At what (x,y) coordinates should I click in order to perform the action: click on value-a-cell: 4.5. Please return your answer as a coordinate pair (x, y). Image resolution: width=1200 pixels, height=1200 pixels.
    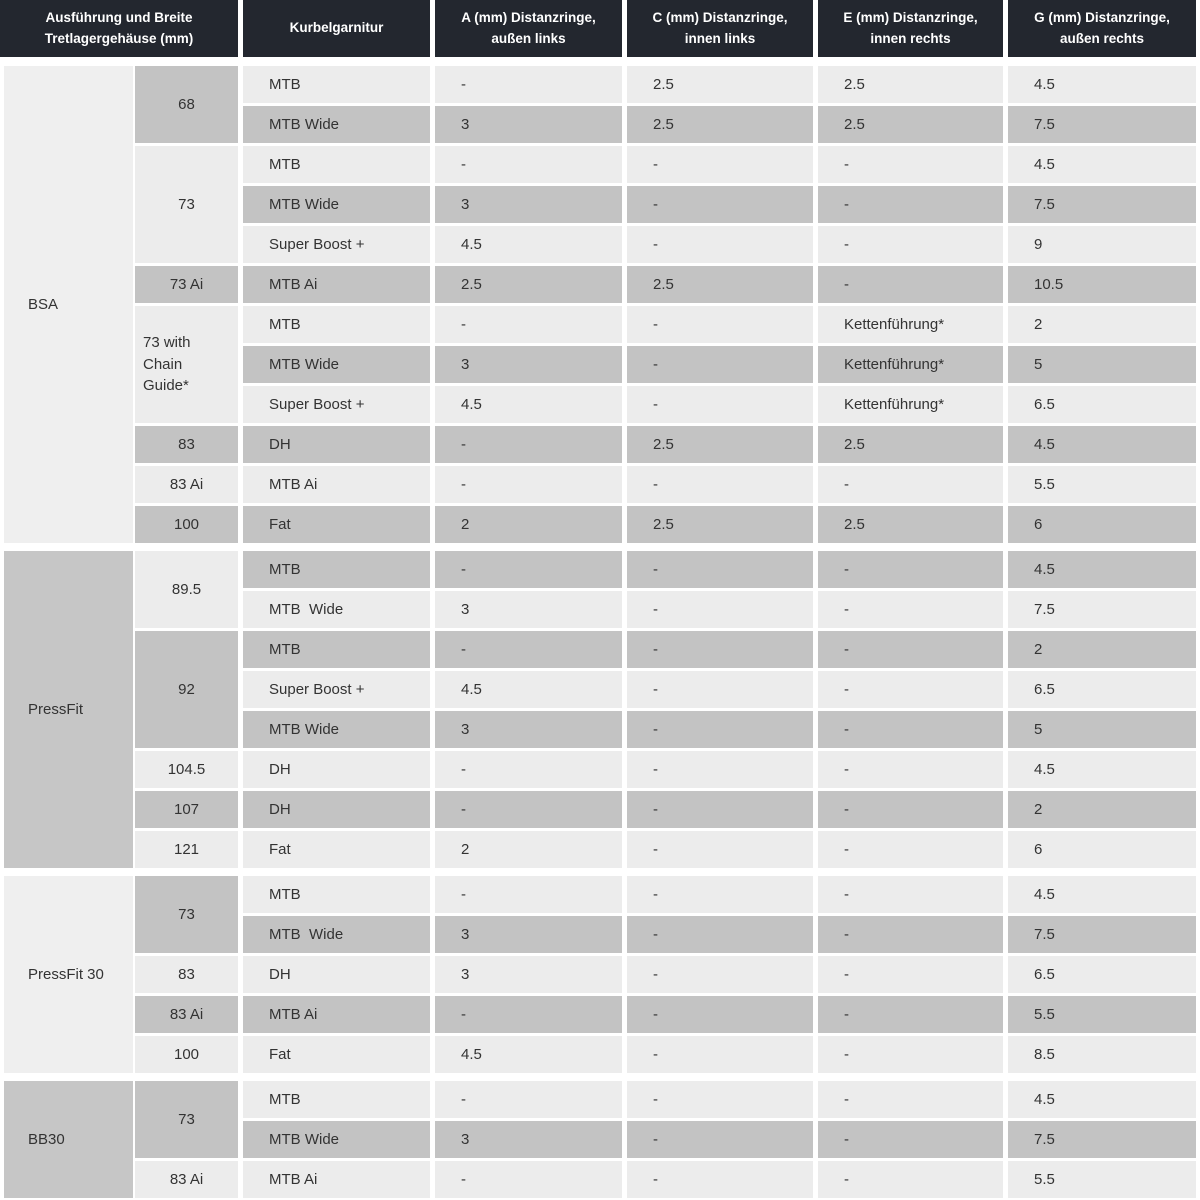
    Looking at the image, I should click on (528, 689).